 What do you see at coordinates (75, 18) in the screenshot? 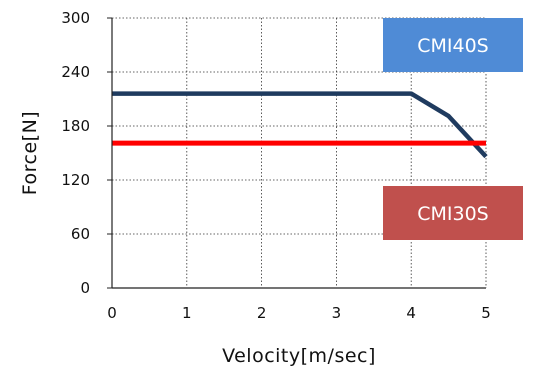
I see `y-tick-label-5: 300` at bounding box center [75, 18].